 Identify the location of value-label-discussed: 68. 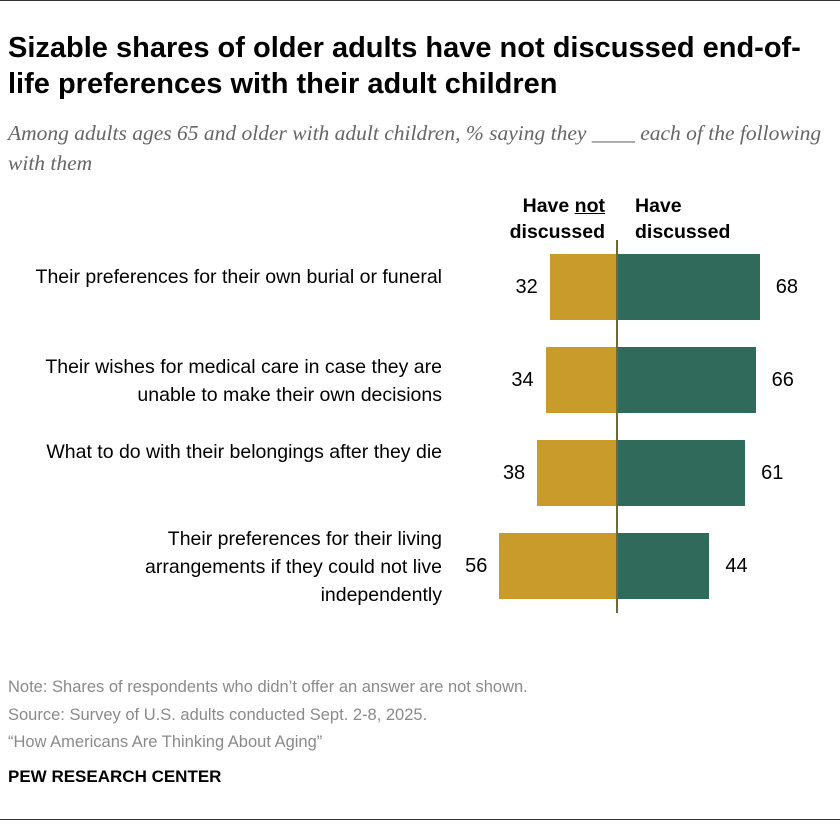
(787, 287).